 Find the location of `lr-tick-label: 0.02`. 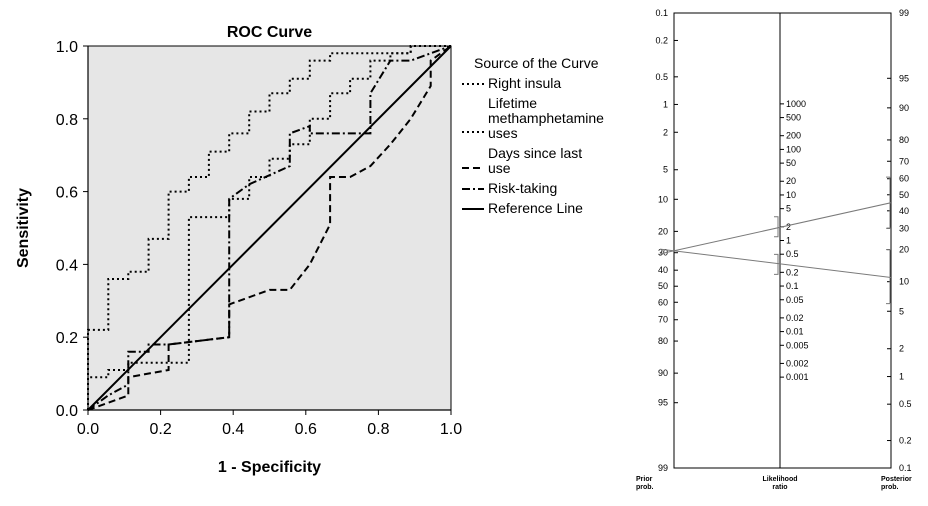

lr-tick-label: 0.02 is located at coordinates (795, 318).